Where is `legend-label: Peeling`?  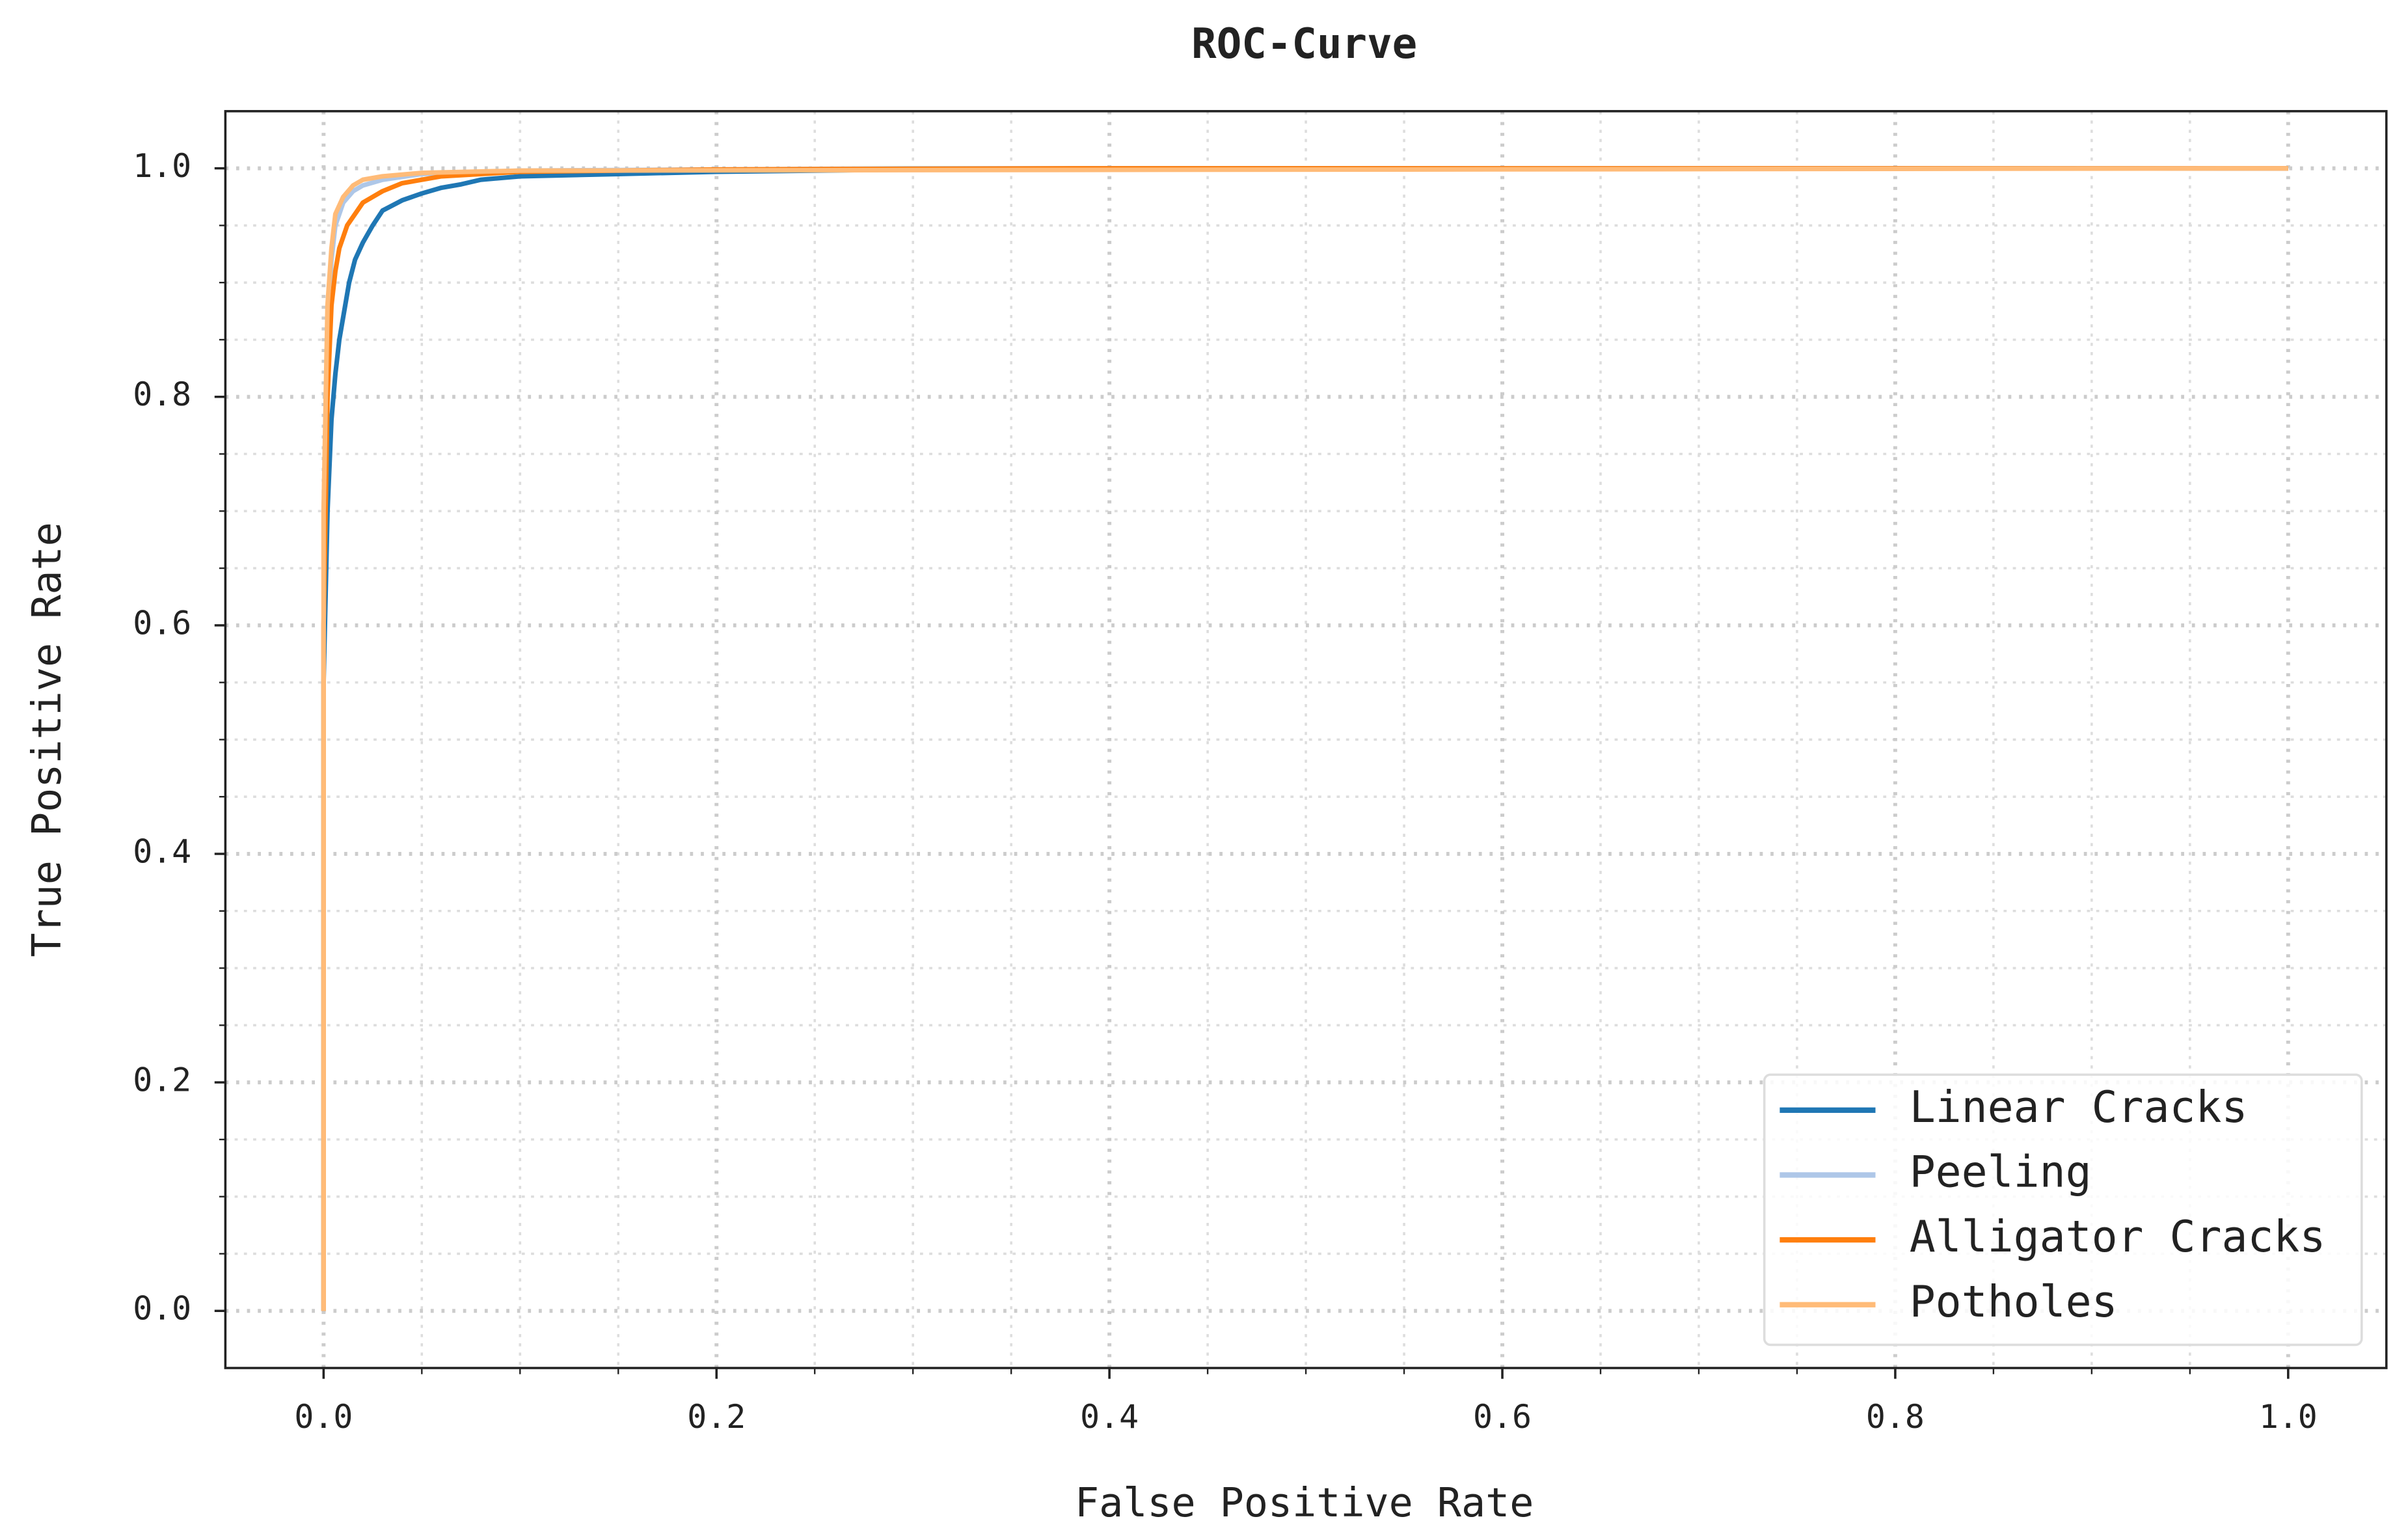 legend-label: Peeling is located at coordinates (2001, 1172).